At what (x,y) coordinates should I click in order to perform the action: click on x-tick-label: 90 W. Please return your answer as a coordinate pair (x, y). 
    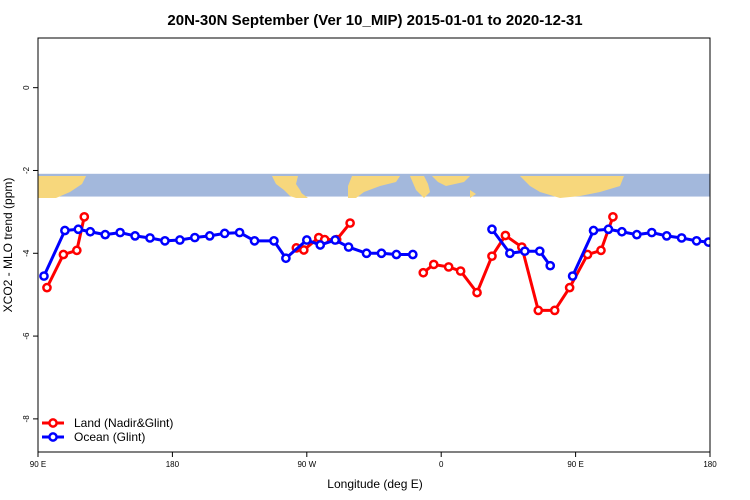
    Looking at the image, I should click on (306, 464).